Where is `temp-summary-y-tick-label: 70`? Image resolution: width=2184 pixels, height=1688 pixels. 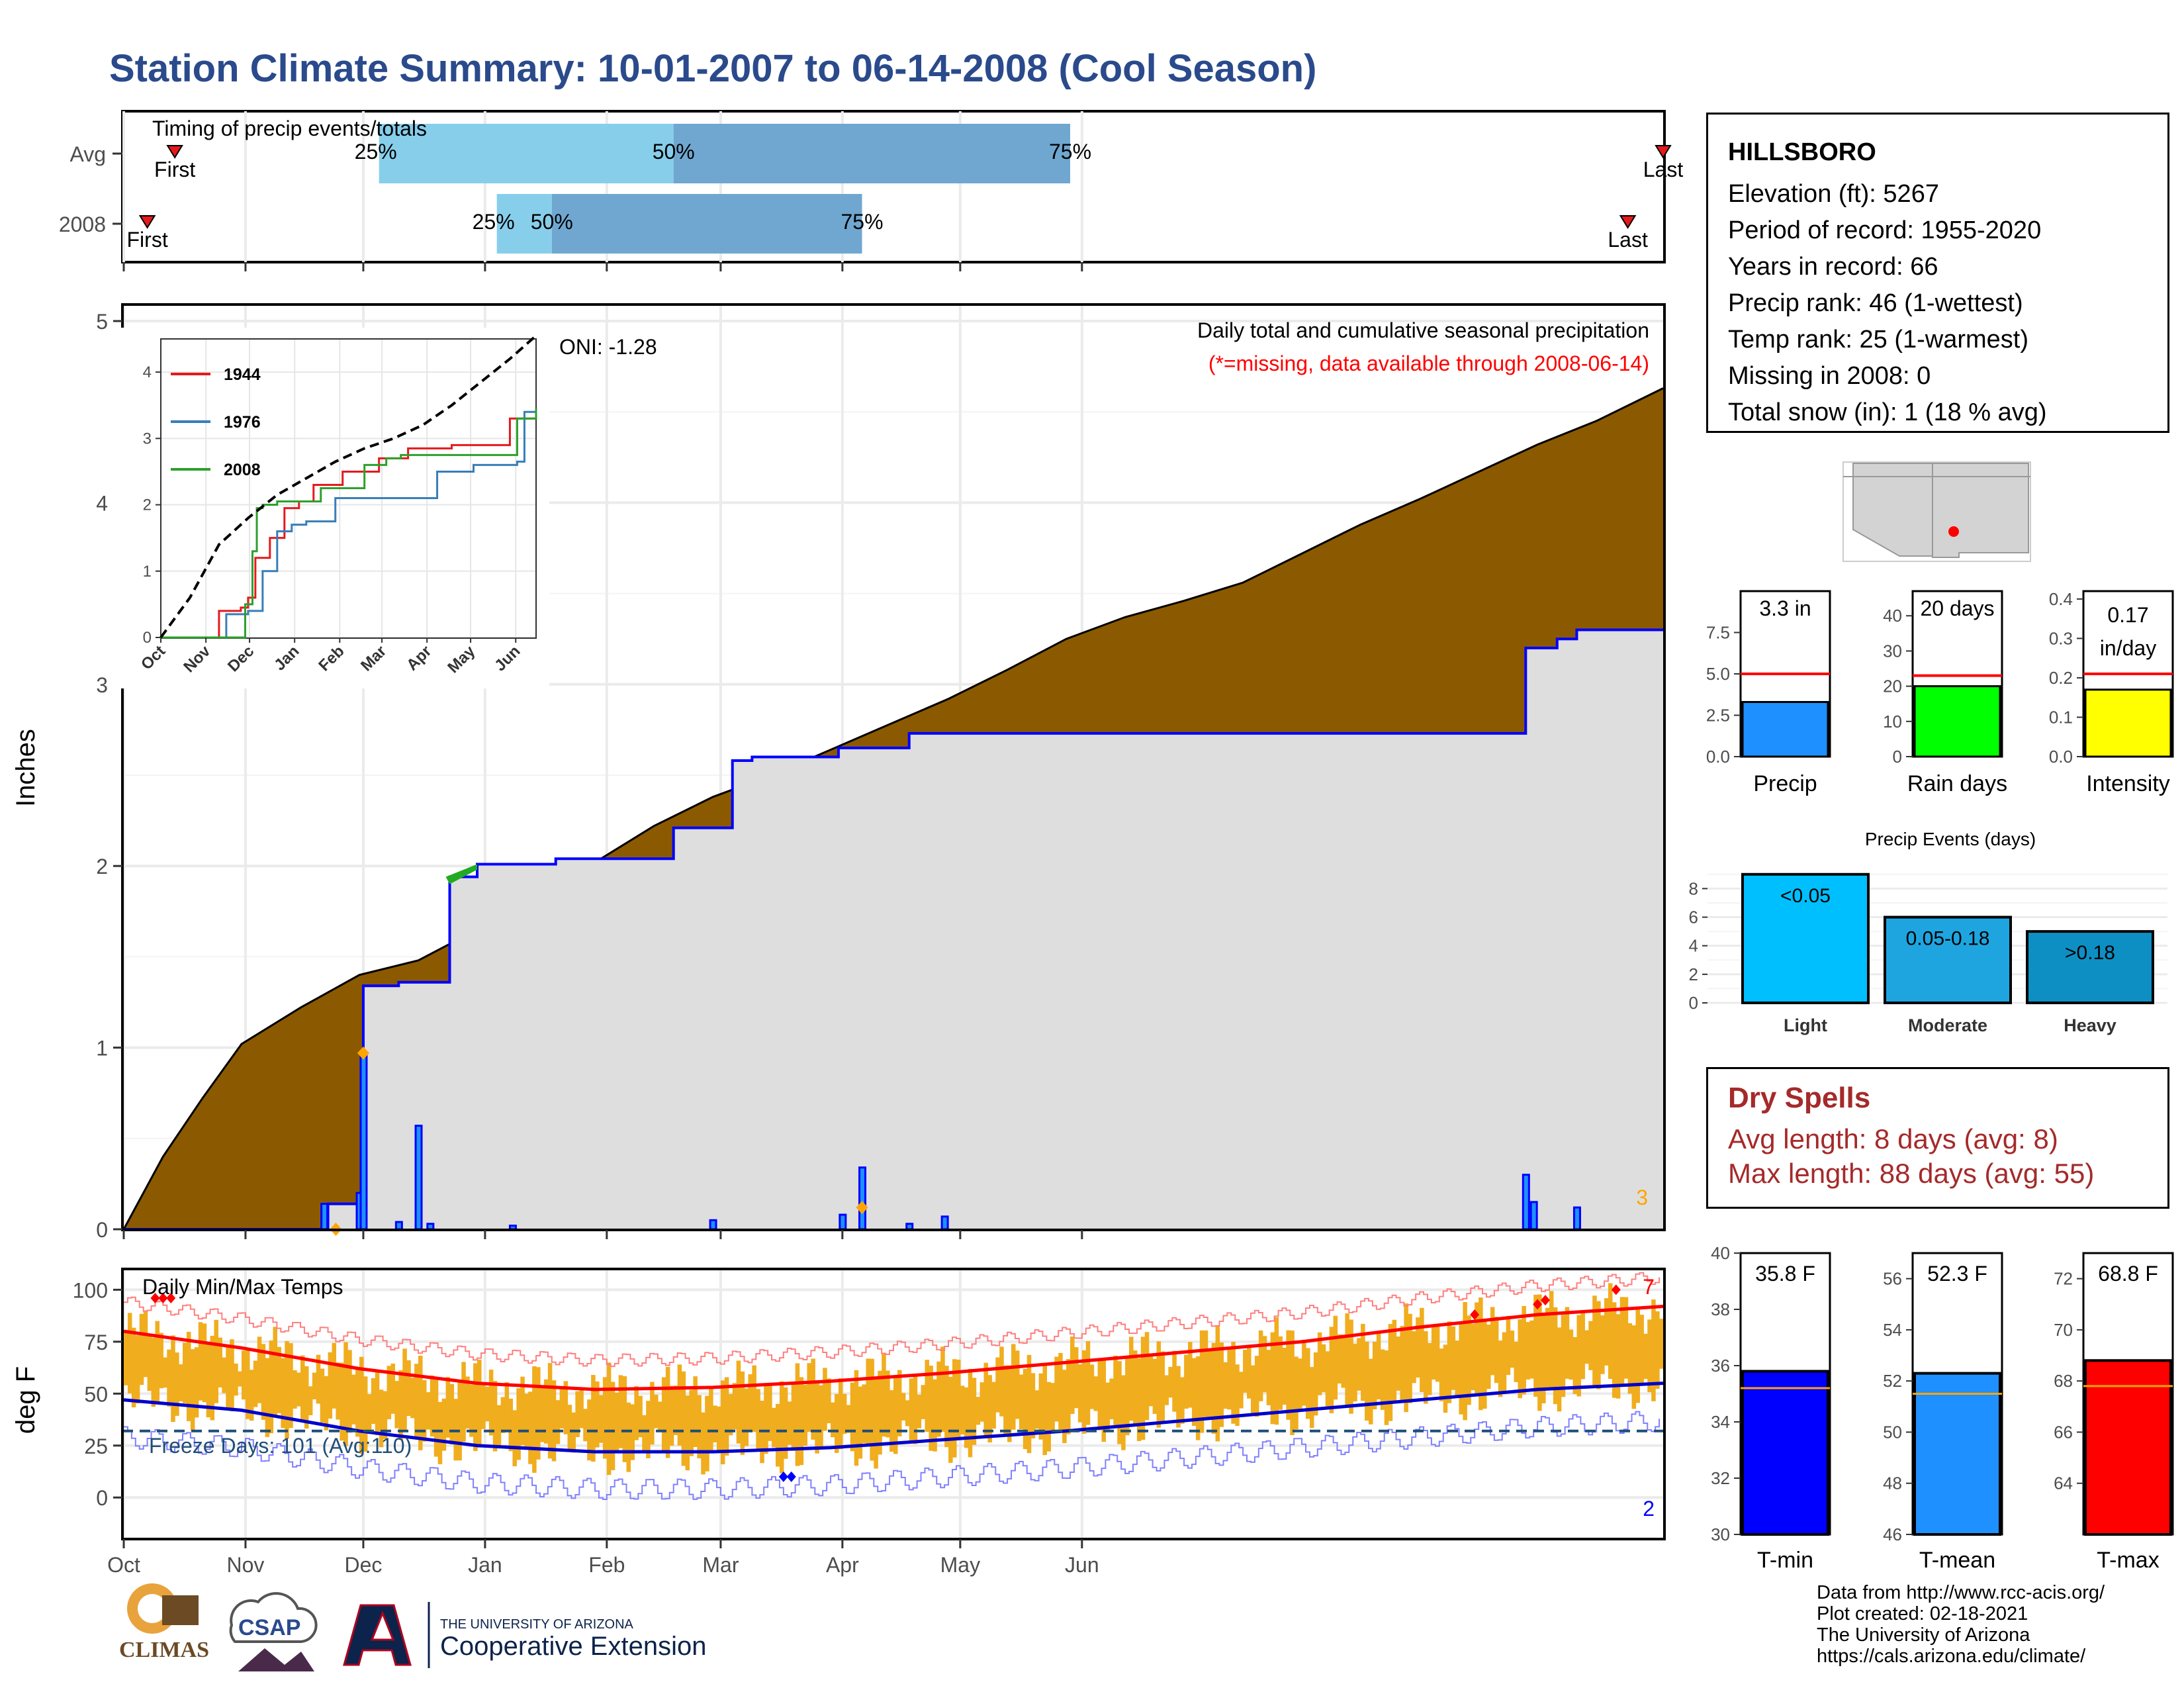
temp-summary-y-tick-label: 70 is located at coordinates (2063, 1330).